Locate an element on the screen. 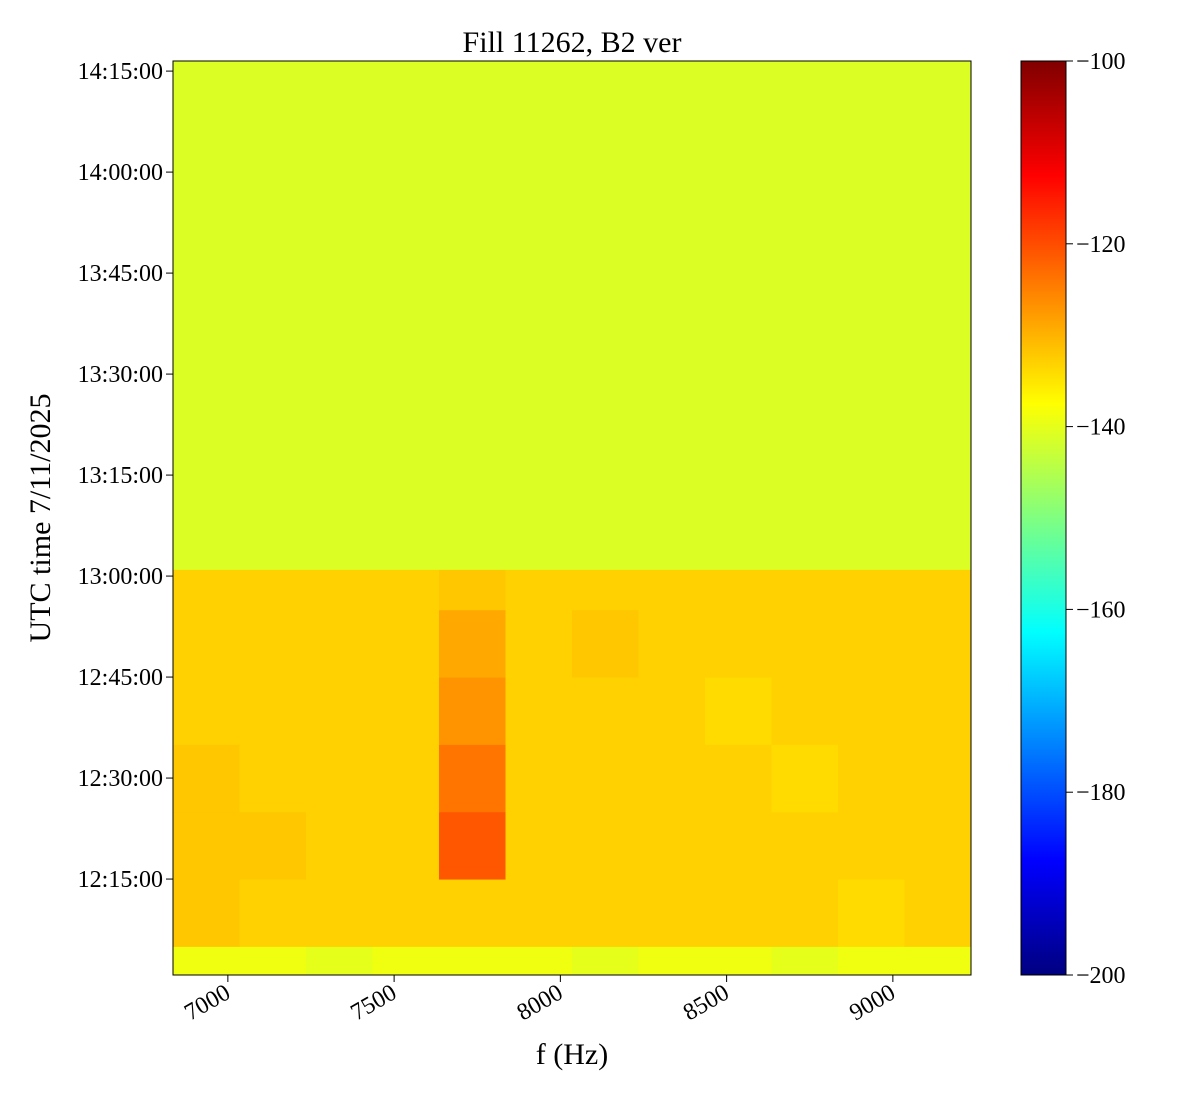 The height and width of the screenshot is (1100, 1200). y-tick-label: 13:45:00 is located at coordinates (120, 274).